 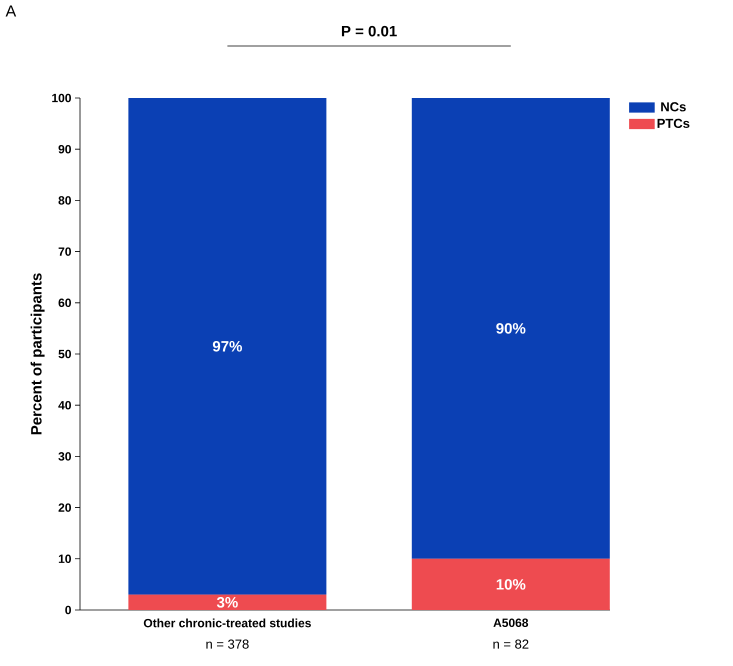 I want to click on y-tick-label: 10, so click(x=64, y=559).